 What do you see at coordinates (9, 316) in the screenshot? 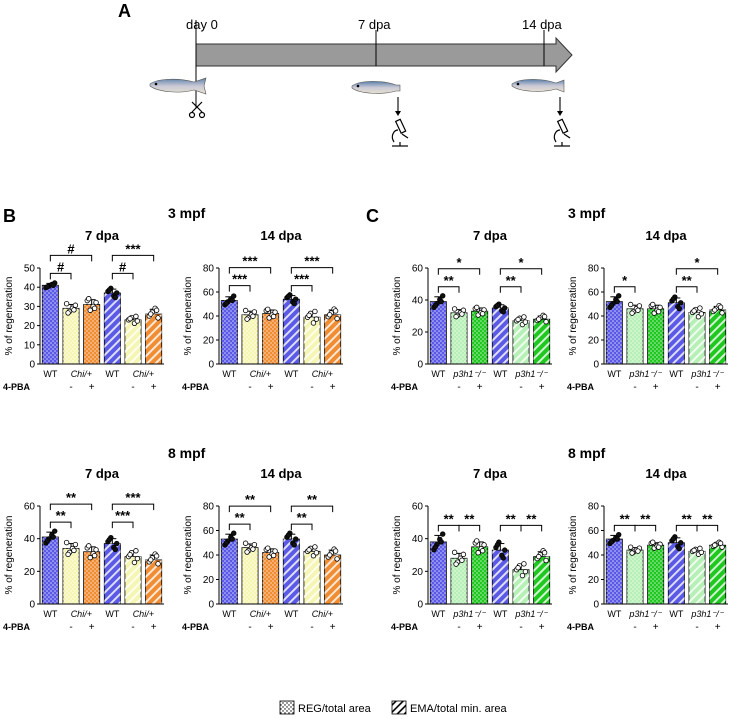
I see `y-axis-label: % of regeneration` at bounding box center [9, 316].